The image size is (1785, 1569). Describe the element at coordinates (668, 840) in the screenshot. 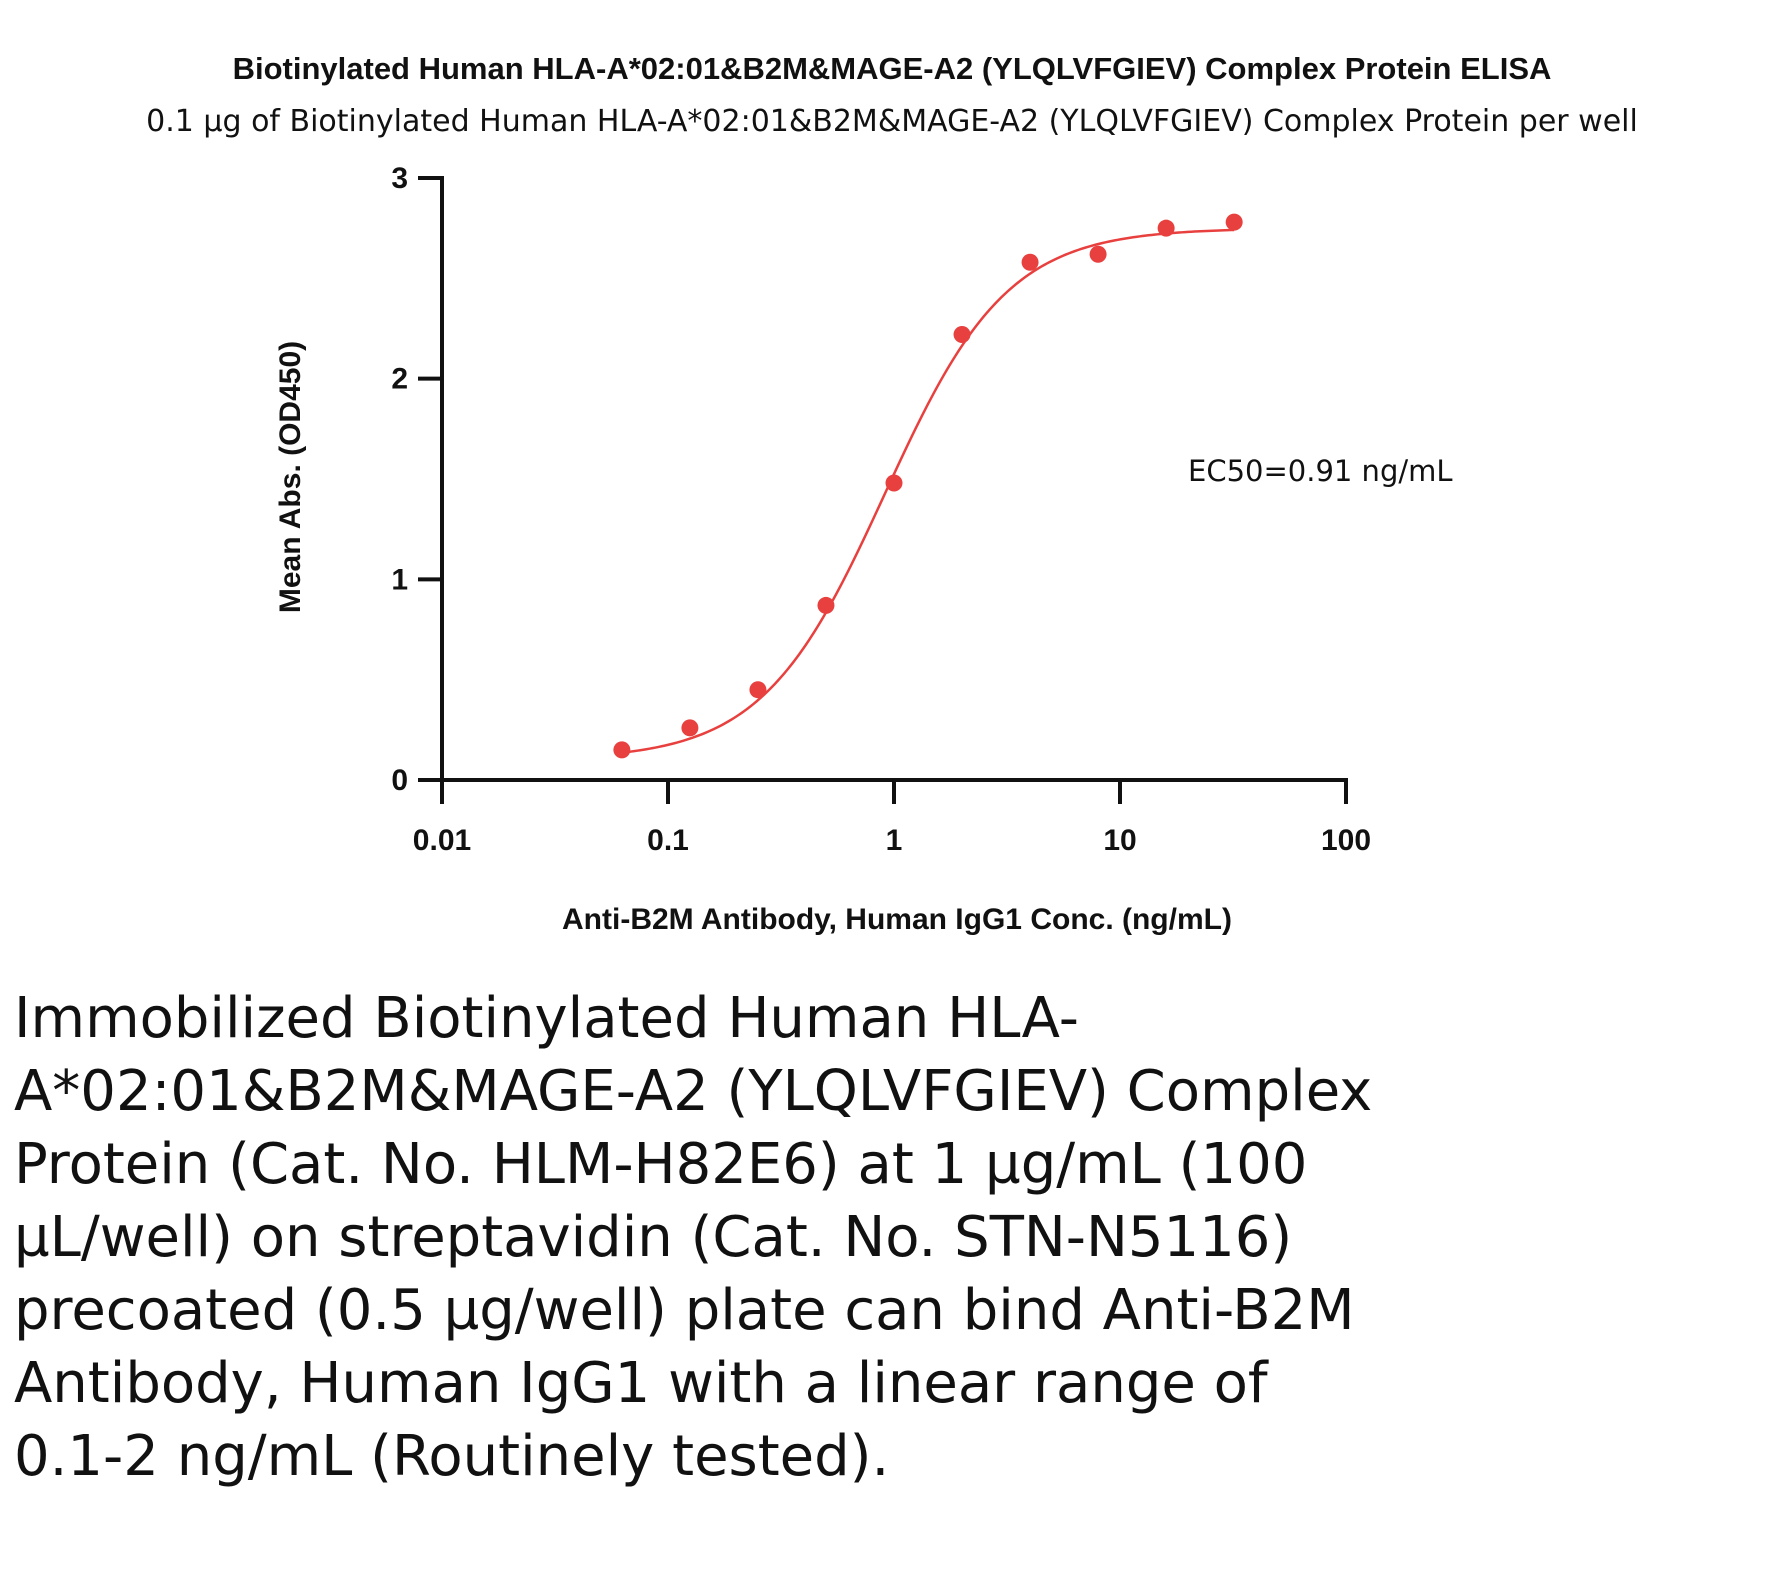

I see `x-tick-label: 0.1` at that location.